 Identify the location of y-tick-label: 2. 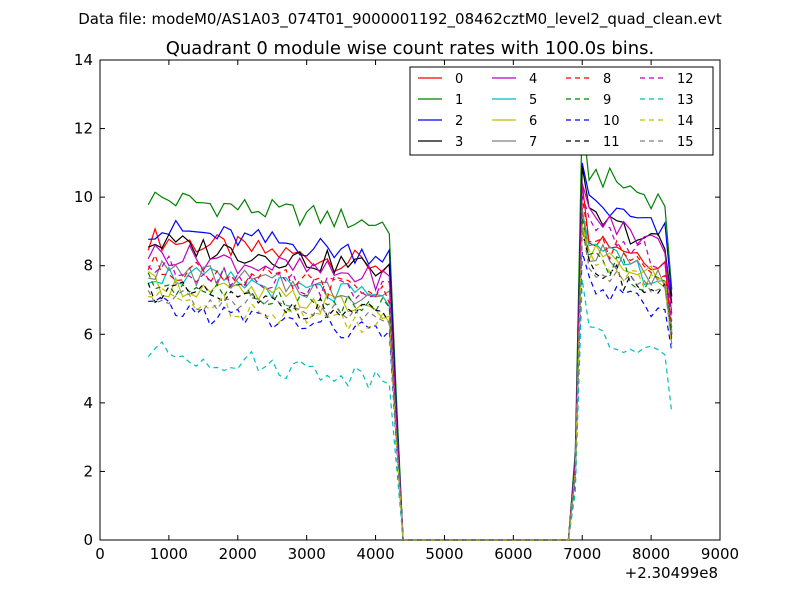
(88, 471).